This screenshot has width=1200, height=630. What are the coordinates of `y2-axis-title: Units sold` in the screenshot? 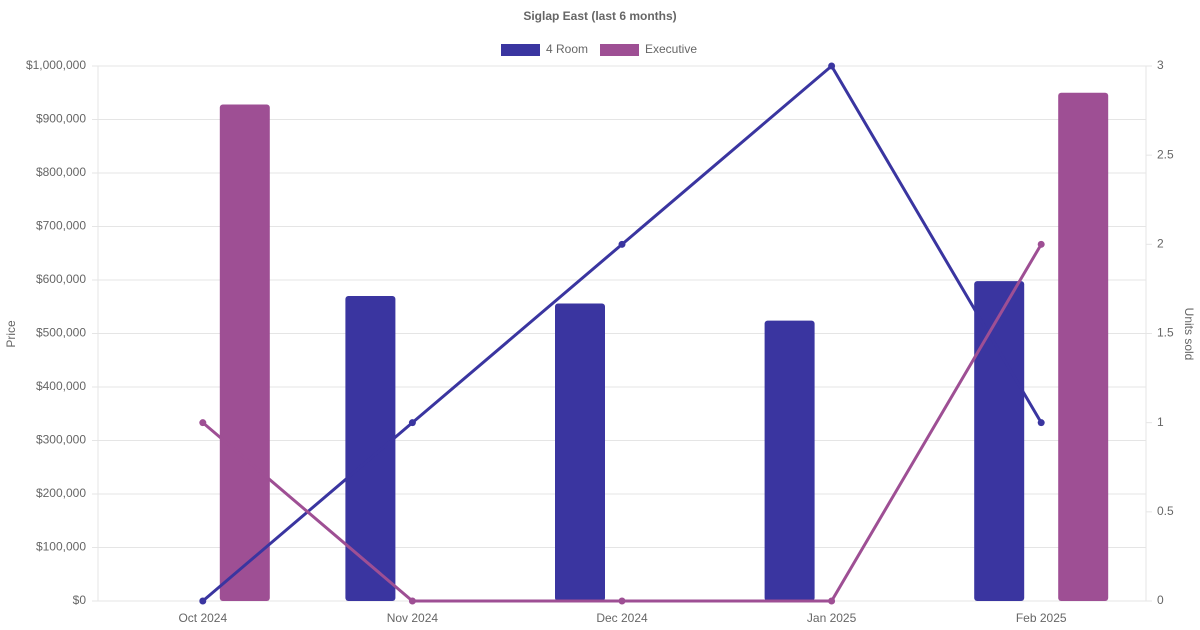 It's located at (1189, 334).